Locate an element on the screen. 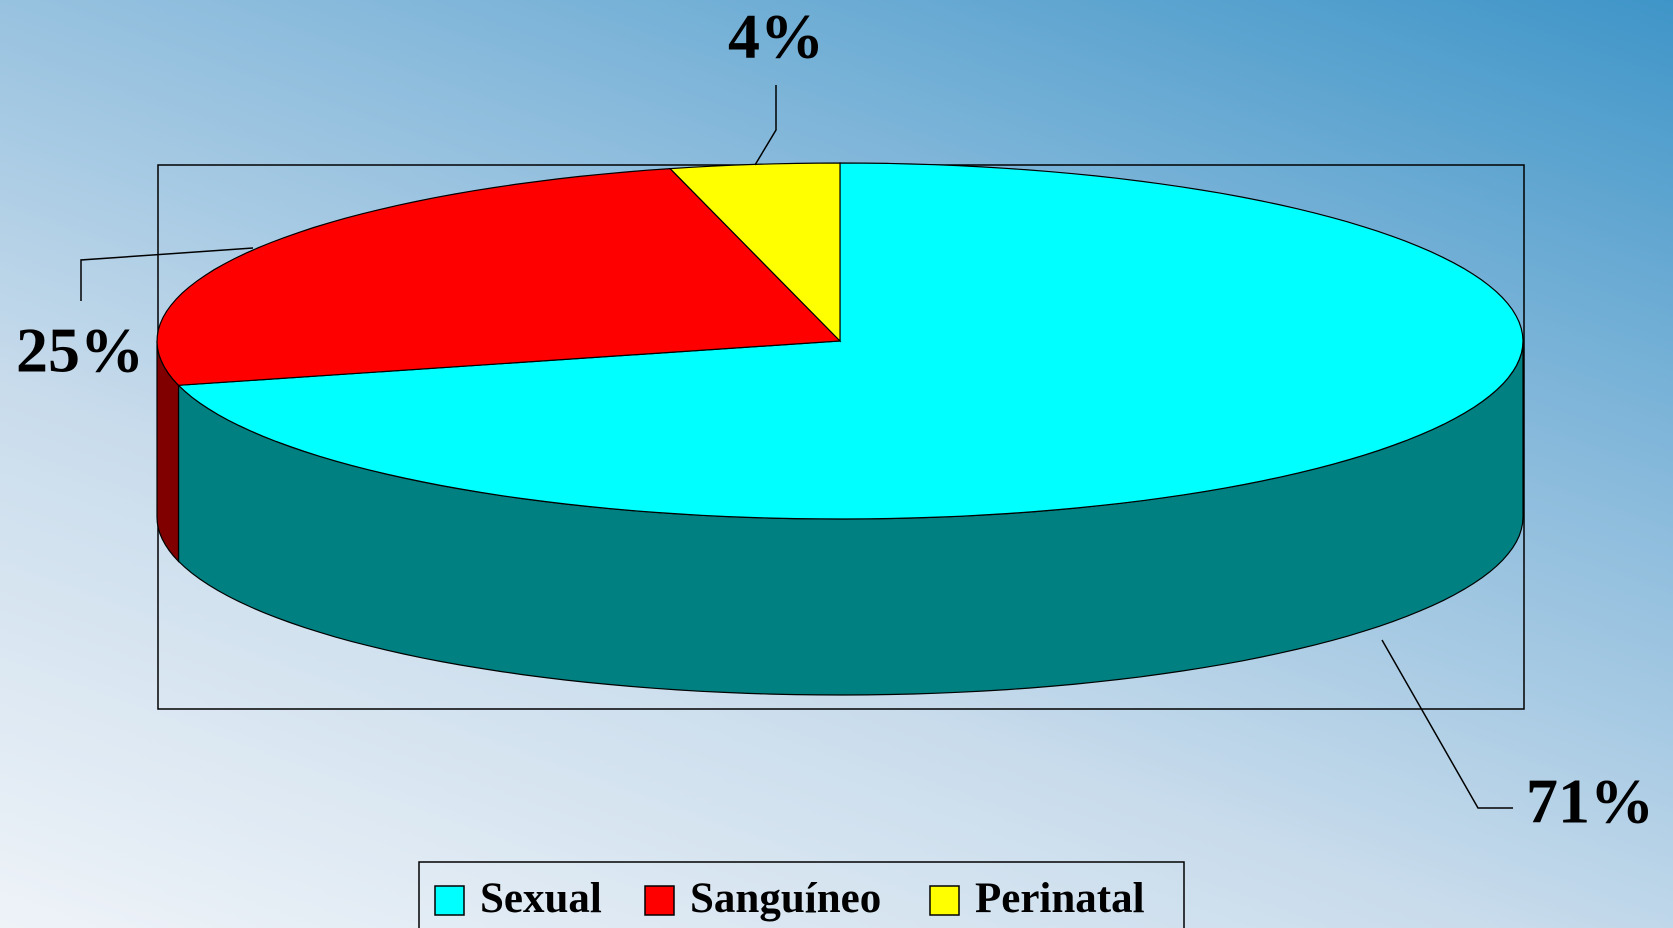  data-label: 71% is located at coordinates (1590, 801).